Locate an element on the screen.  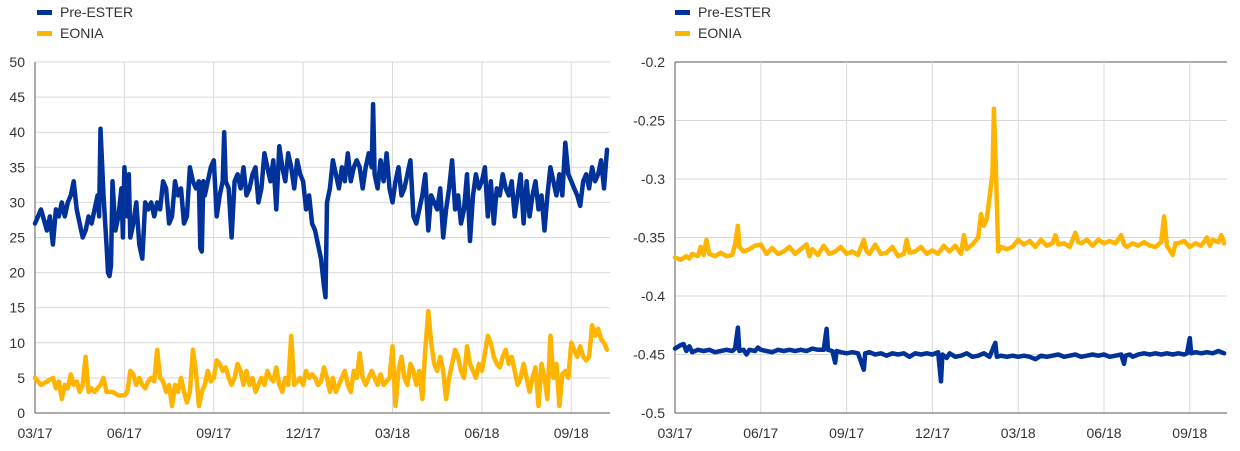
right-legend-eonia-label: EONIA is located at coordinates (720, 33).